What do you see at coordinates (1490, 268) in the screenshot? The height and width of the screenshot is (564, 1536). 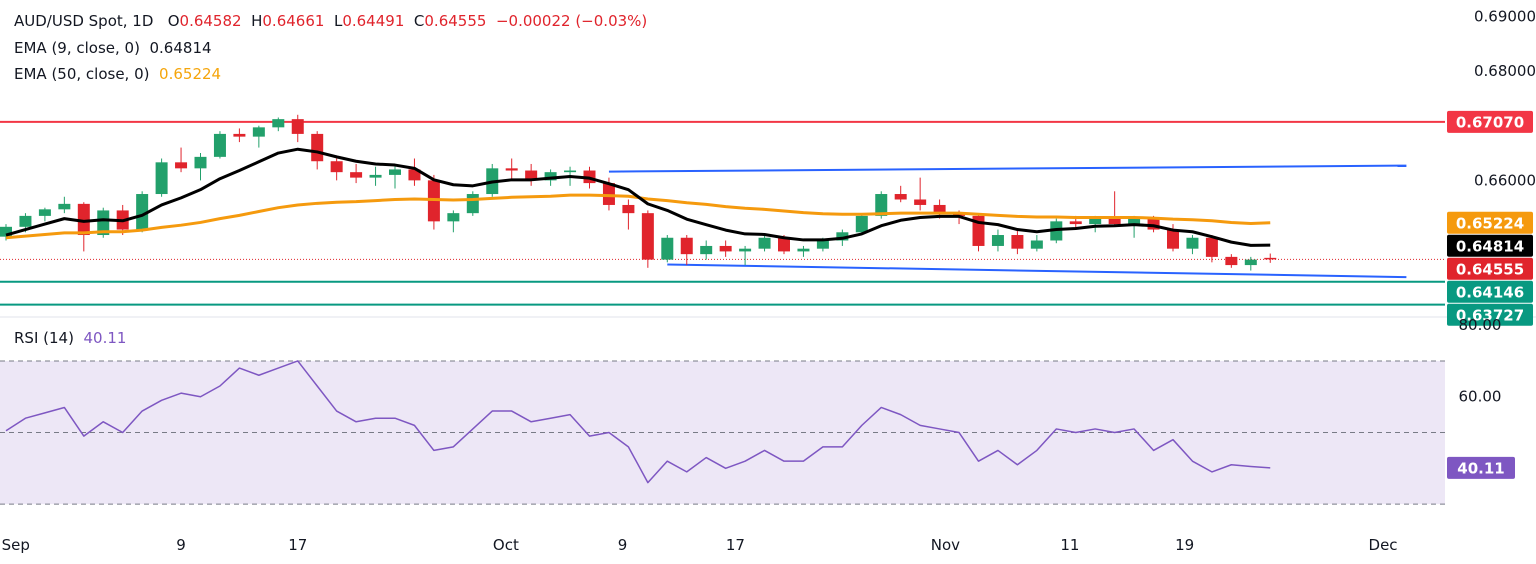 I see `price-badge: 0.64555` at bounding box center [1490, 268].